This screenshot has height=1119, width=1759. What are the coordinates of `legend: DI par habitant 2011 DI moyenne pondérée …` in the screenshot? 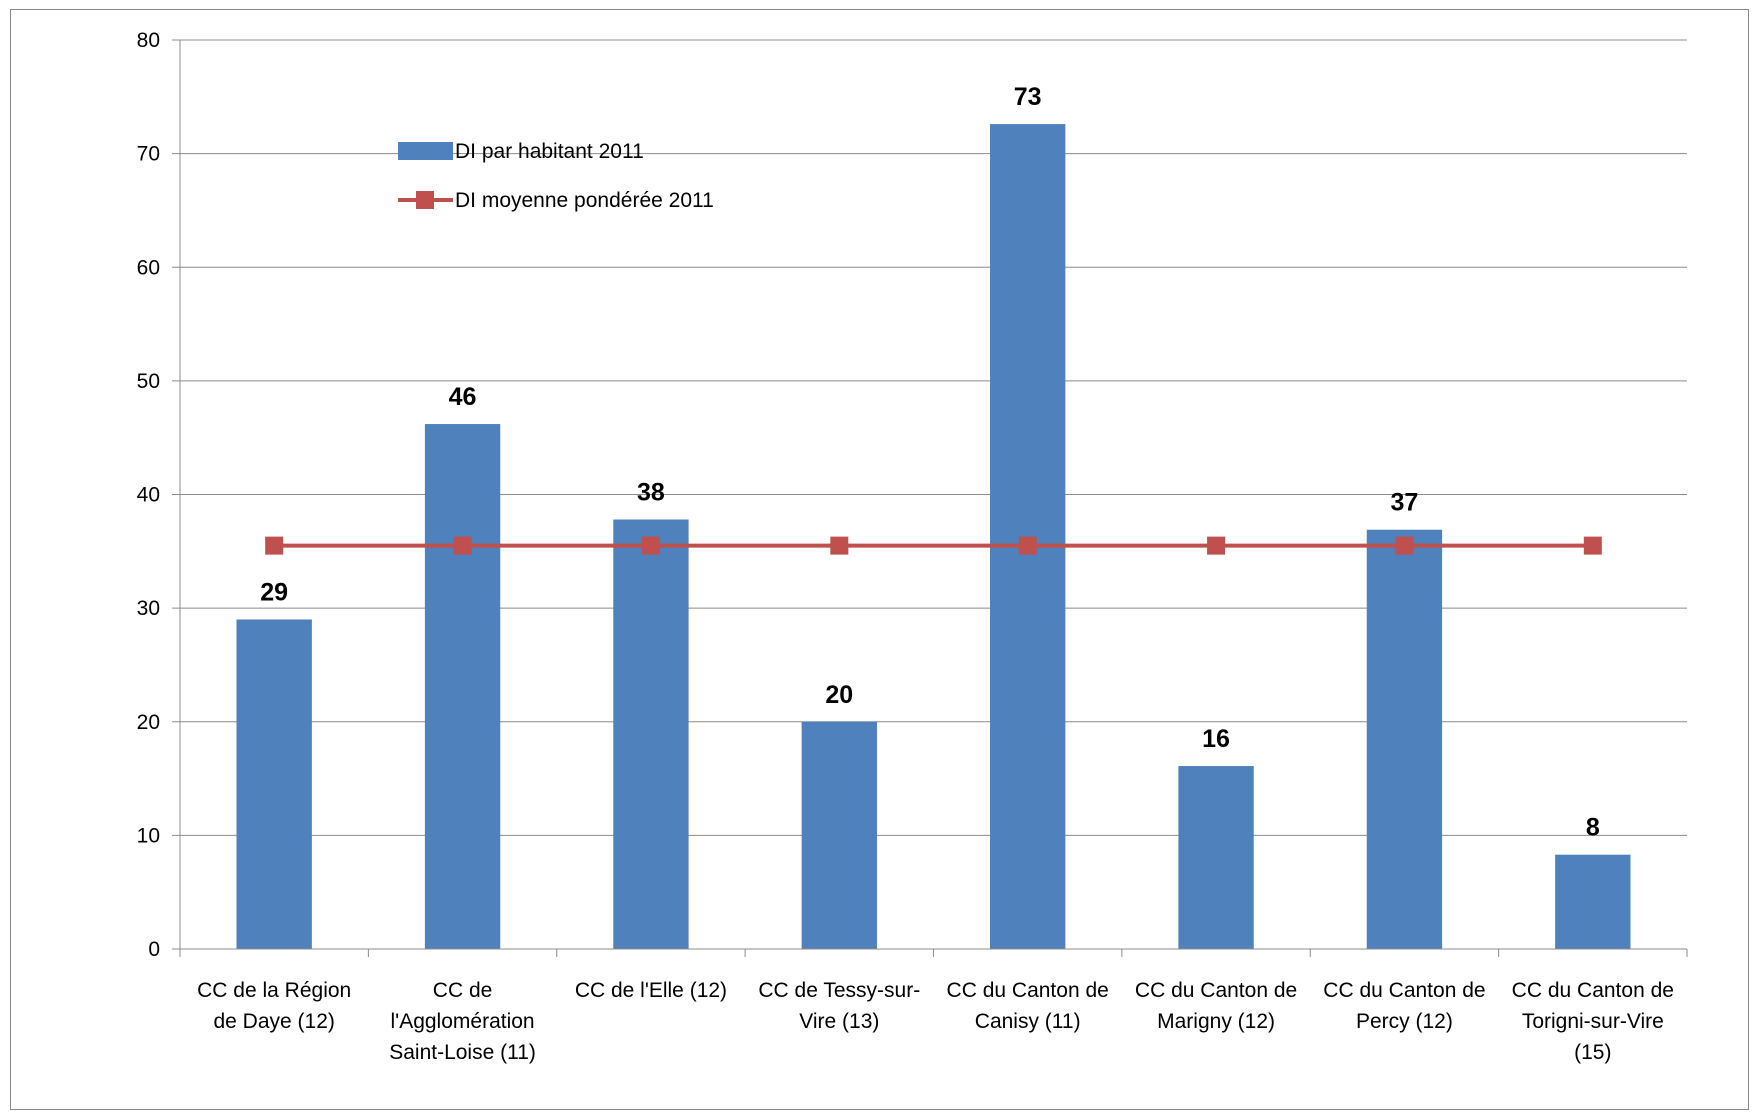 It's located at (556, 176).